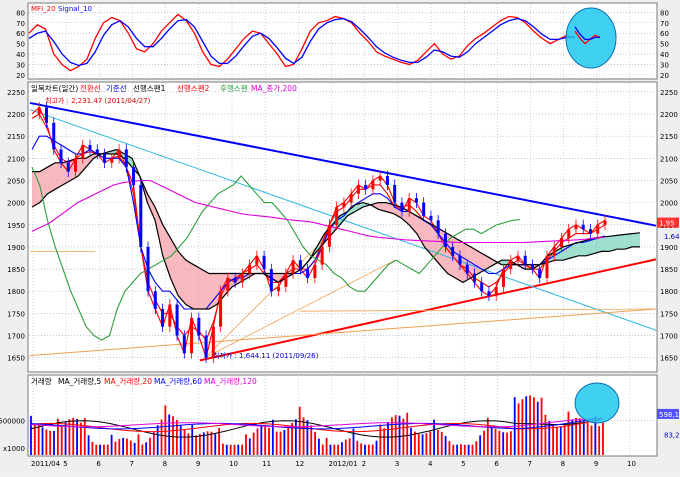 This screenshot has width=680, height=477. What do you see at coordinates (664, 13) in the screenshot?
I see `osc-ytick-right: 80` at bounding box center [664, 13].